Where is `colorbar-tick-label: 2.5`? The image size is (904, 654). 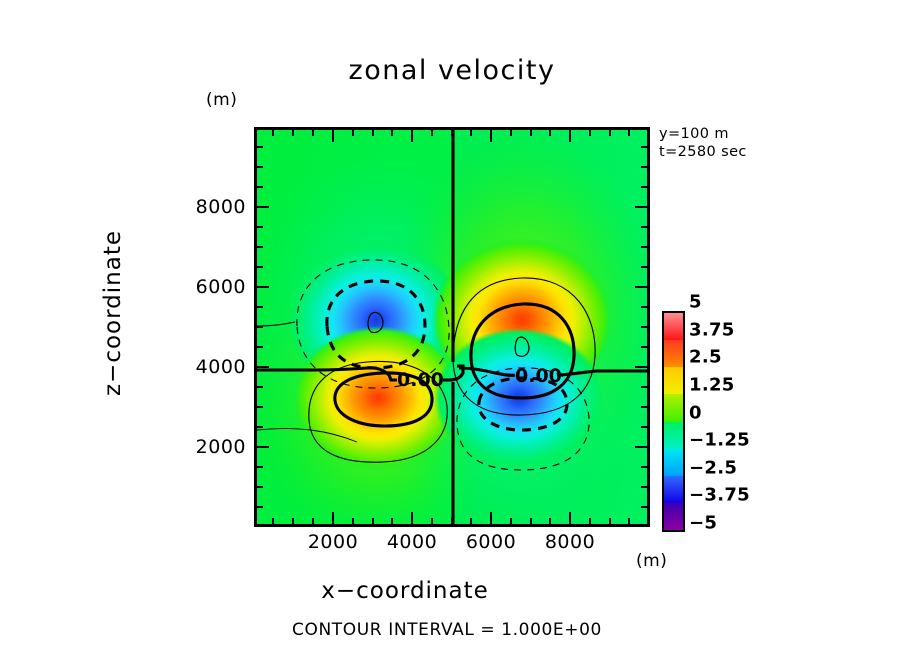
colorbar-tick-label: 2.5 is located at coordinates (705, 357).